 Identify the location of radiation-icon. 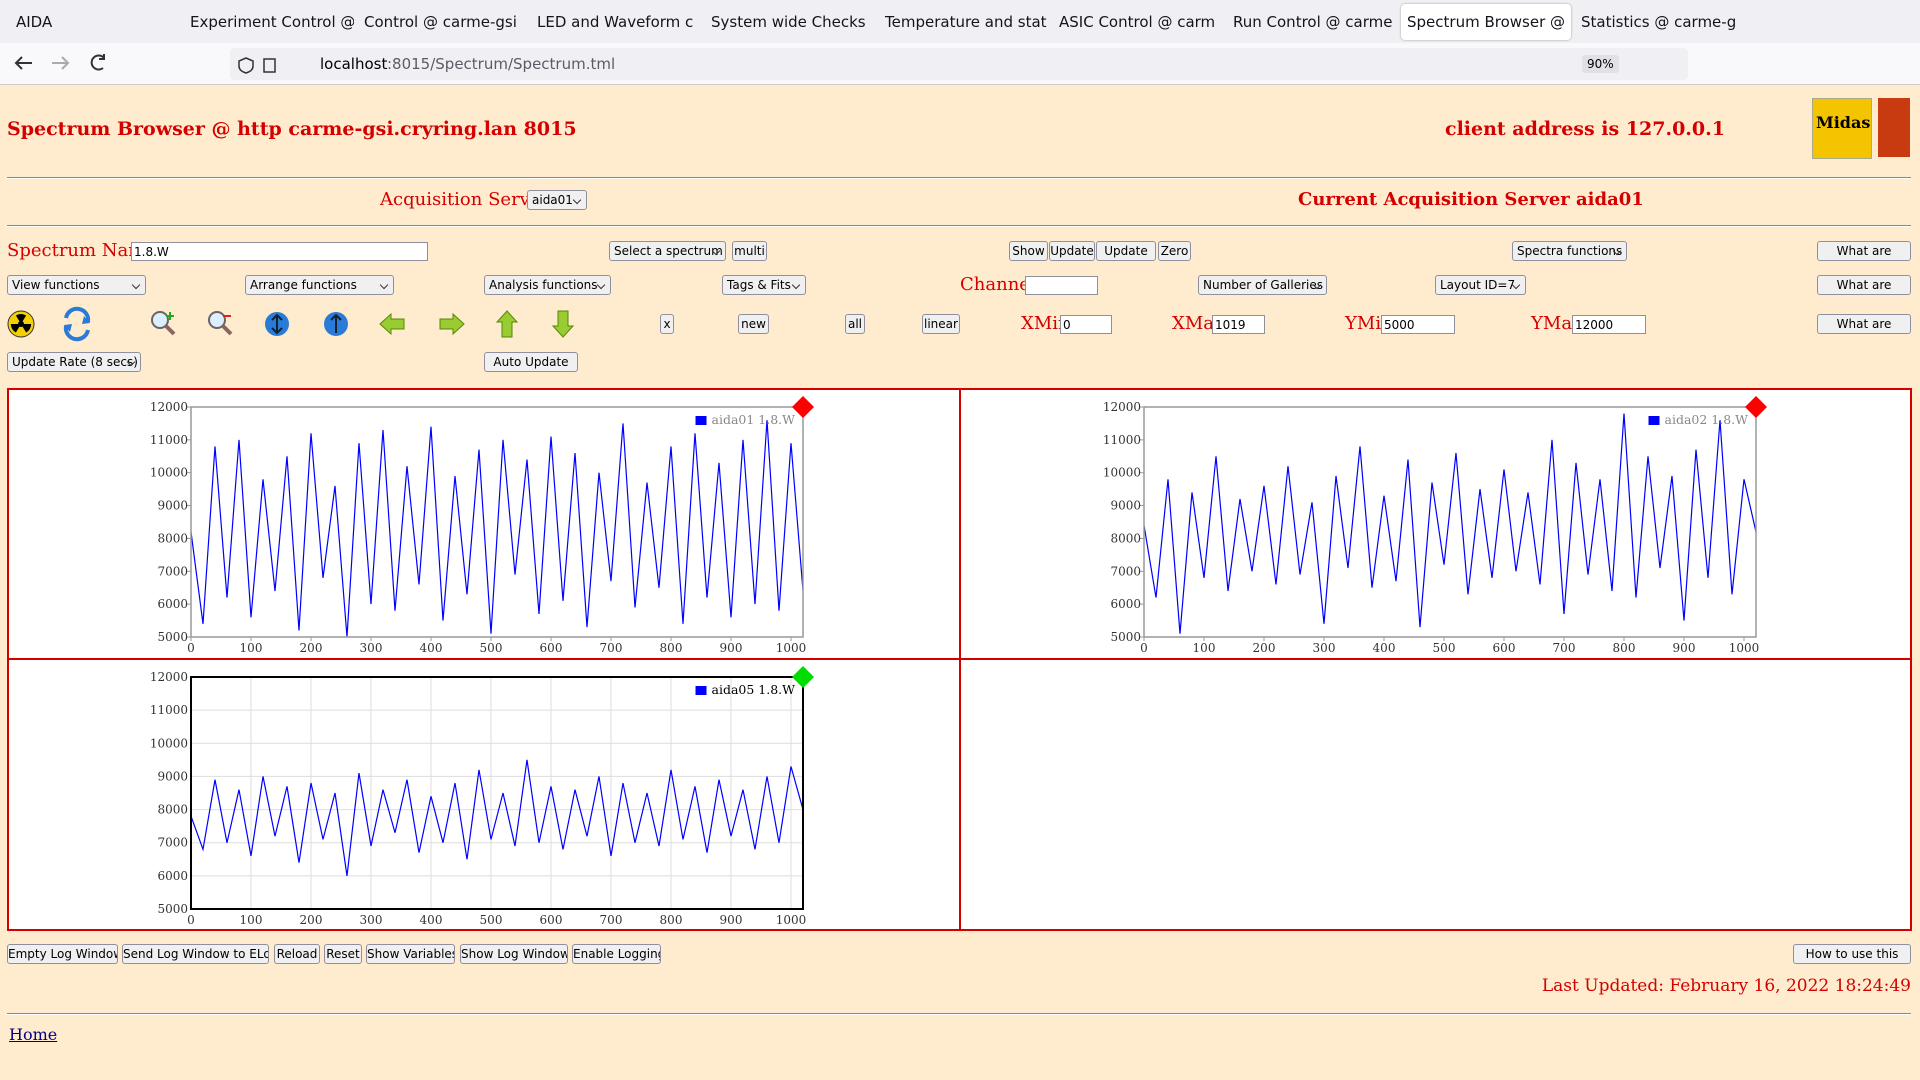
(21, 324).